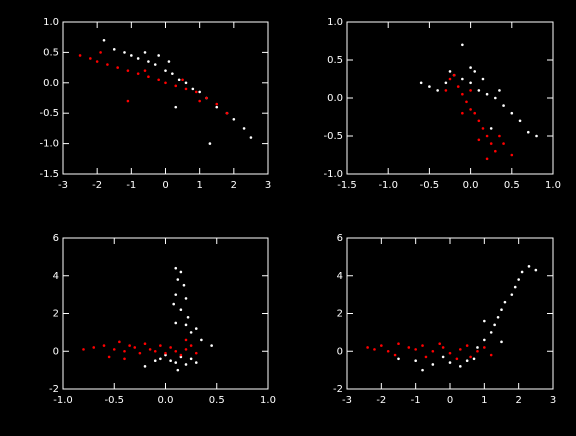 This screenshot has height=436, width=576. Describe the element at coordinates (340, 314) in the screenshot. I see `y-tick-label: 2` at that location.